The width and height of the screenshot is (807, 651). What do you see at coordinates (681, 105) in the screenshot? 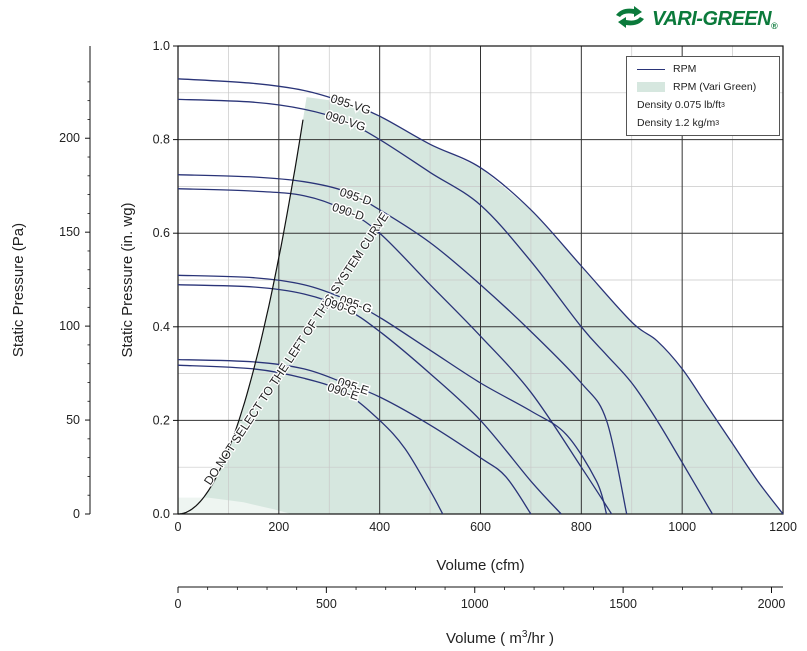
I see `legend-density-imperial: Density 0.075 lb/ft 3` at bounding box center [681, 105].